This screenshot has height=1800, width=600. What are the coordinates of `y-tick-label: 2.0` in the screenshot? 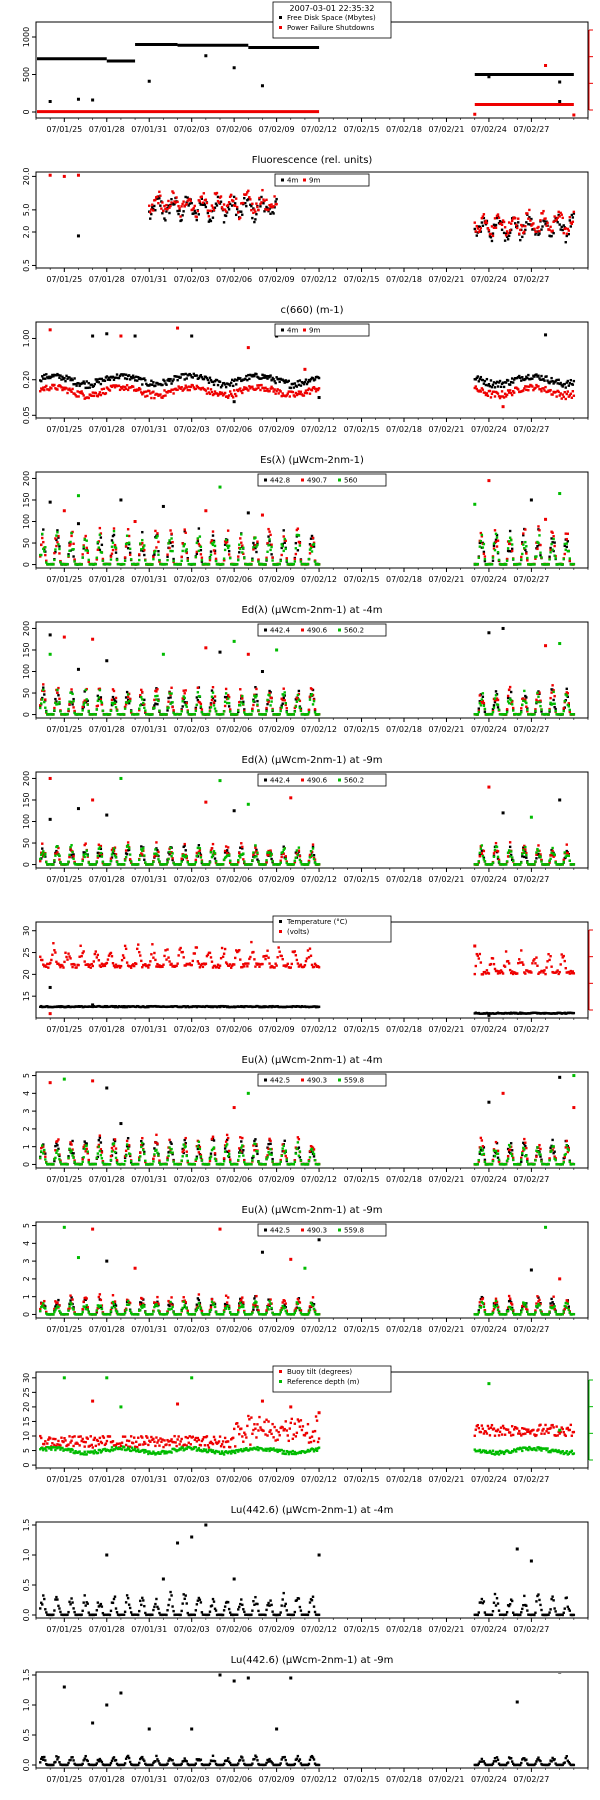 It's located at (26, 232).